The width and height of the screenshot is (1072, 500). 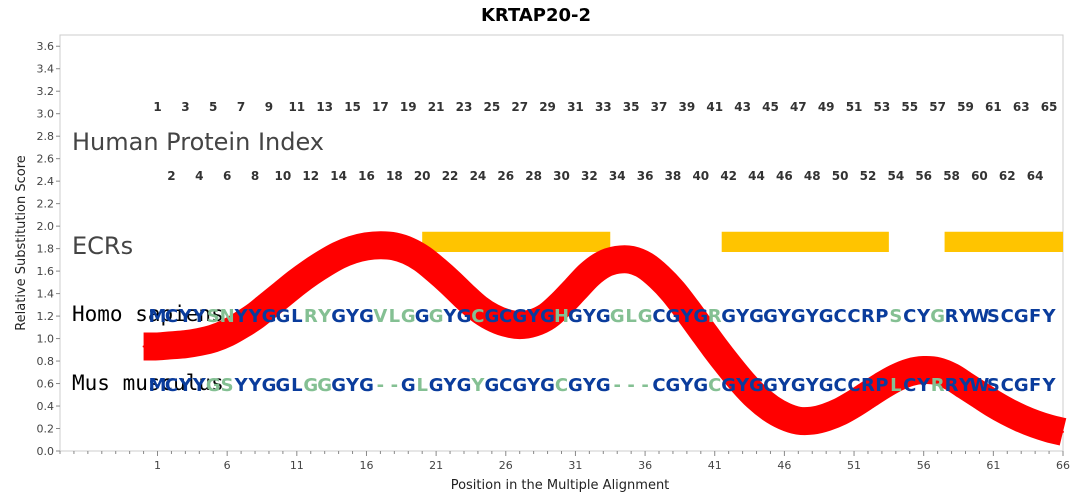 What do you see at coordinates (148, 383) in the screenshot?
I see `mus-musculus-label: Mus musculus` at bounding box center [148, 383].